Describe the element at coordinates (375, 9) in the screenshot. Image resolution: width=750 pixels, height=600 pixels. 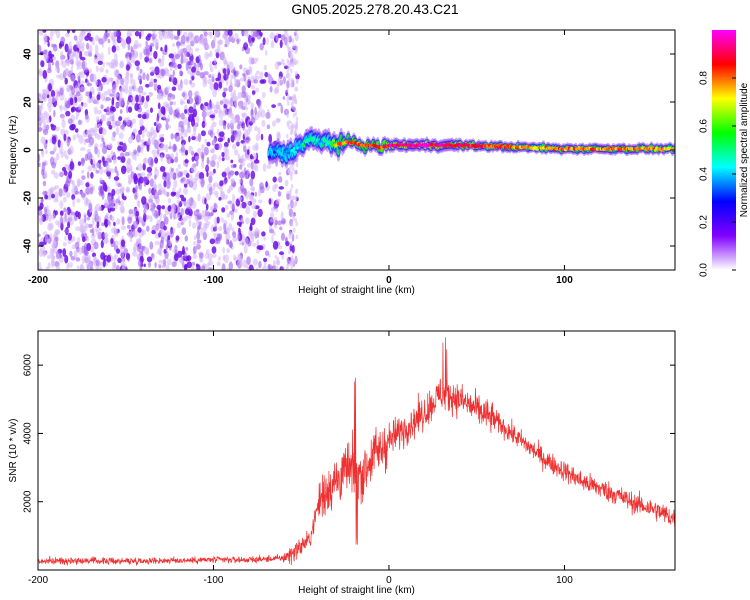
I see `figure-title: GN05.2025.278.20.43.C21` at that location.